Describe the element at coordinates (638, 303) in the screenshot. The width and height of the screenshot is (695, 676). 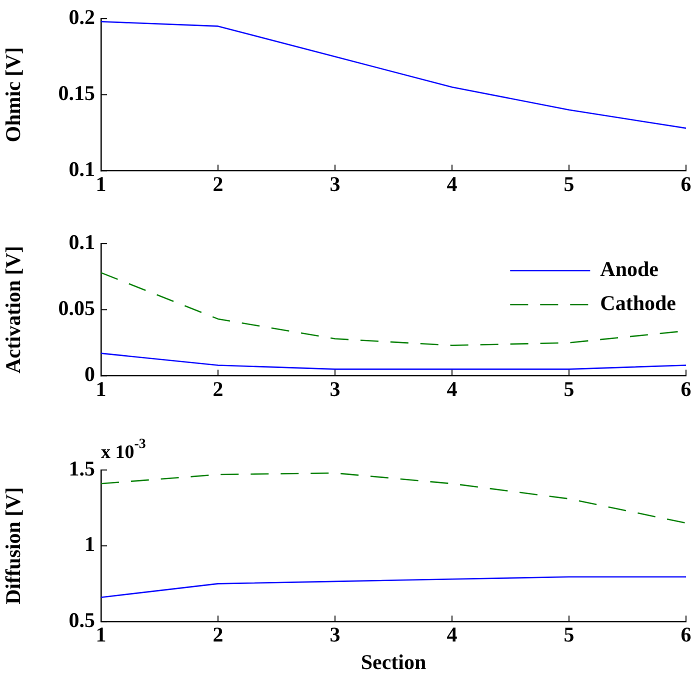
I see `legend-label: Cathode` at that location.